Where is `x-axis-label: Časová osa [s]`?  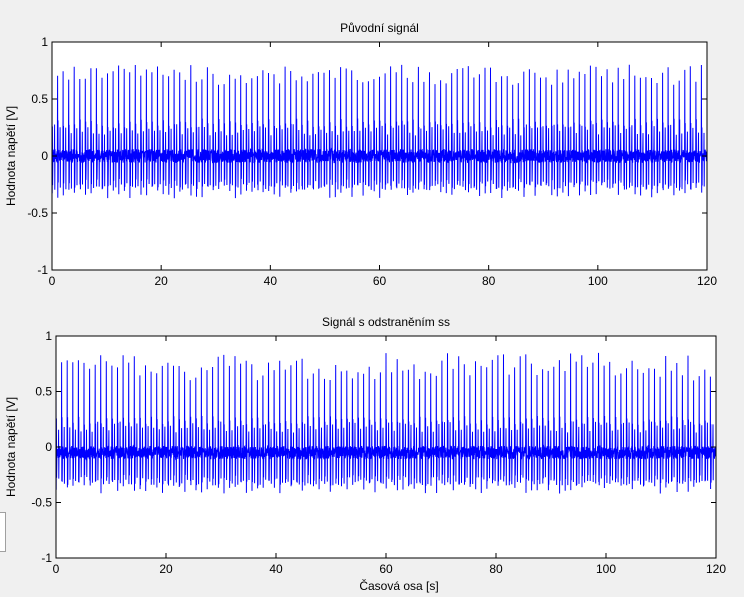
x-axis-label: Časová osa [s] is located at coordinates (398, 585).